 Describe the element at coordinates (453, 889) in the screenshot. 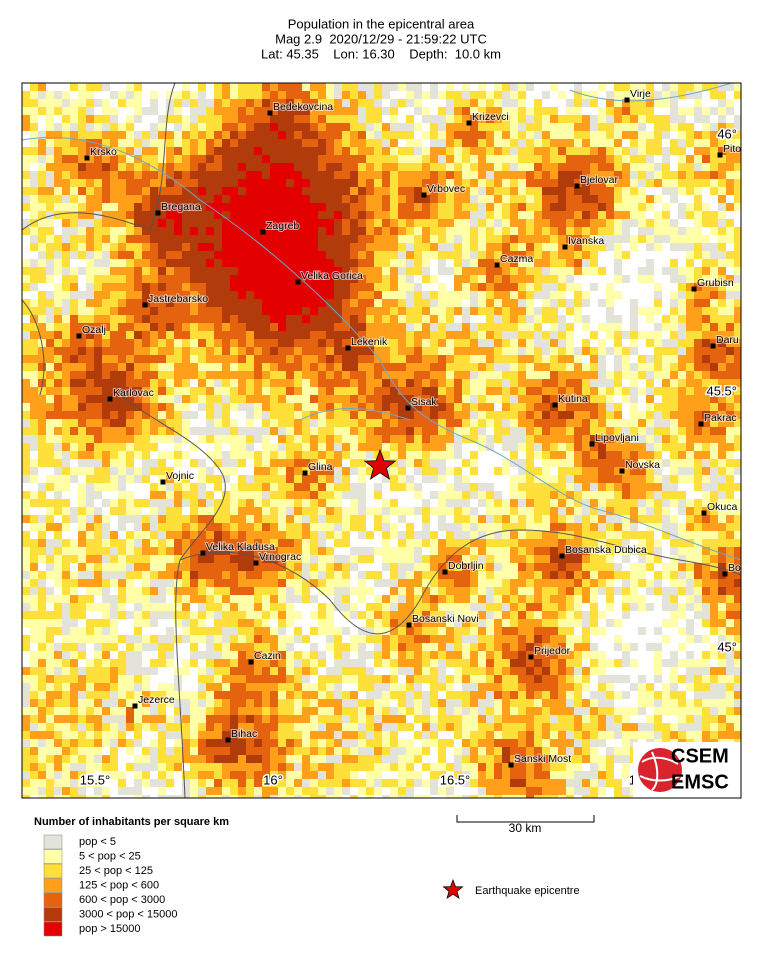

I see `legend-star` at that location.